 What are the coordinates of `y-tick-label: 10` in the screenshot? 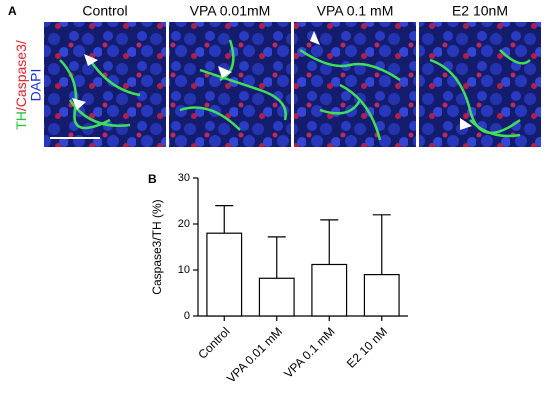 It's located at (184, 270).